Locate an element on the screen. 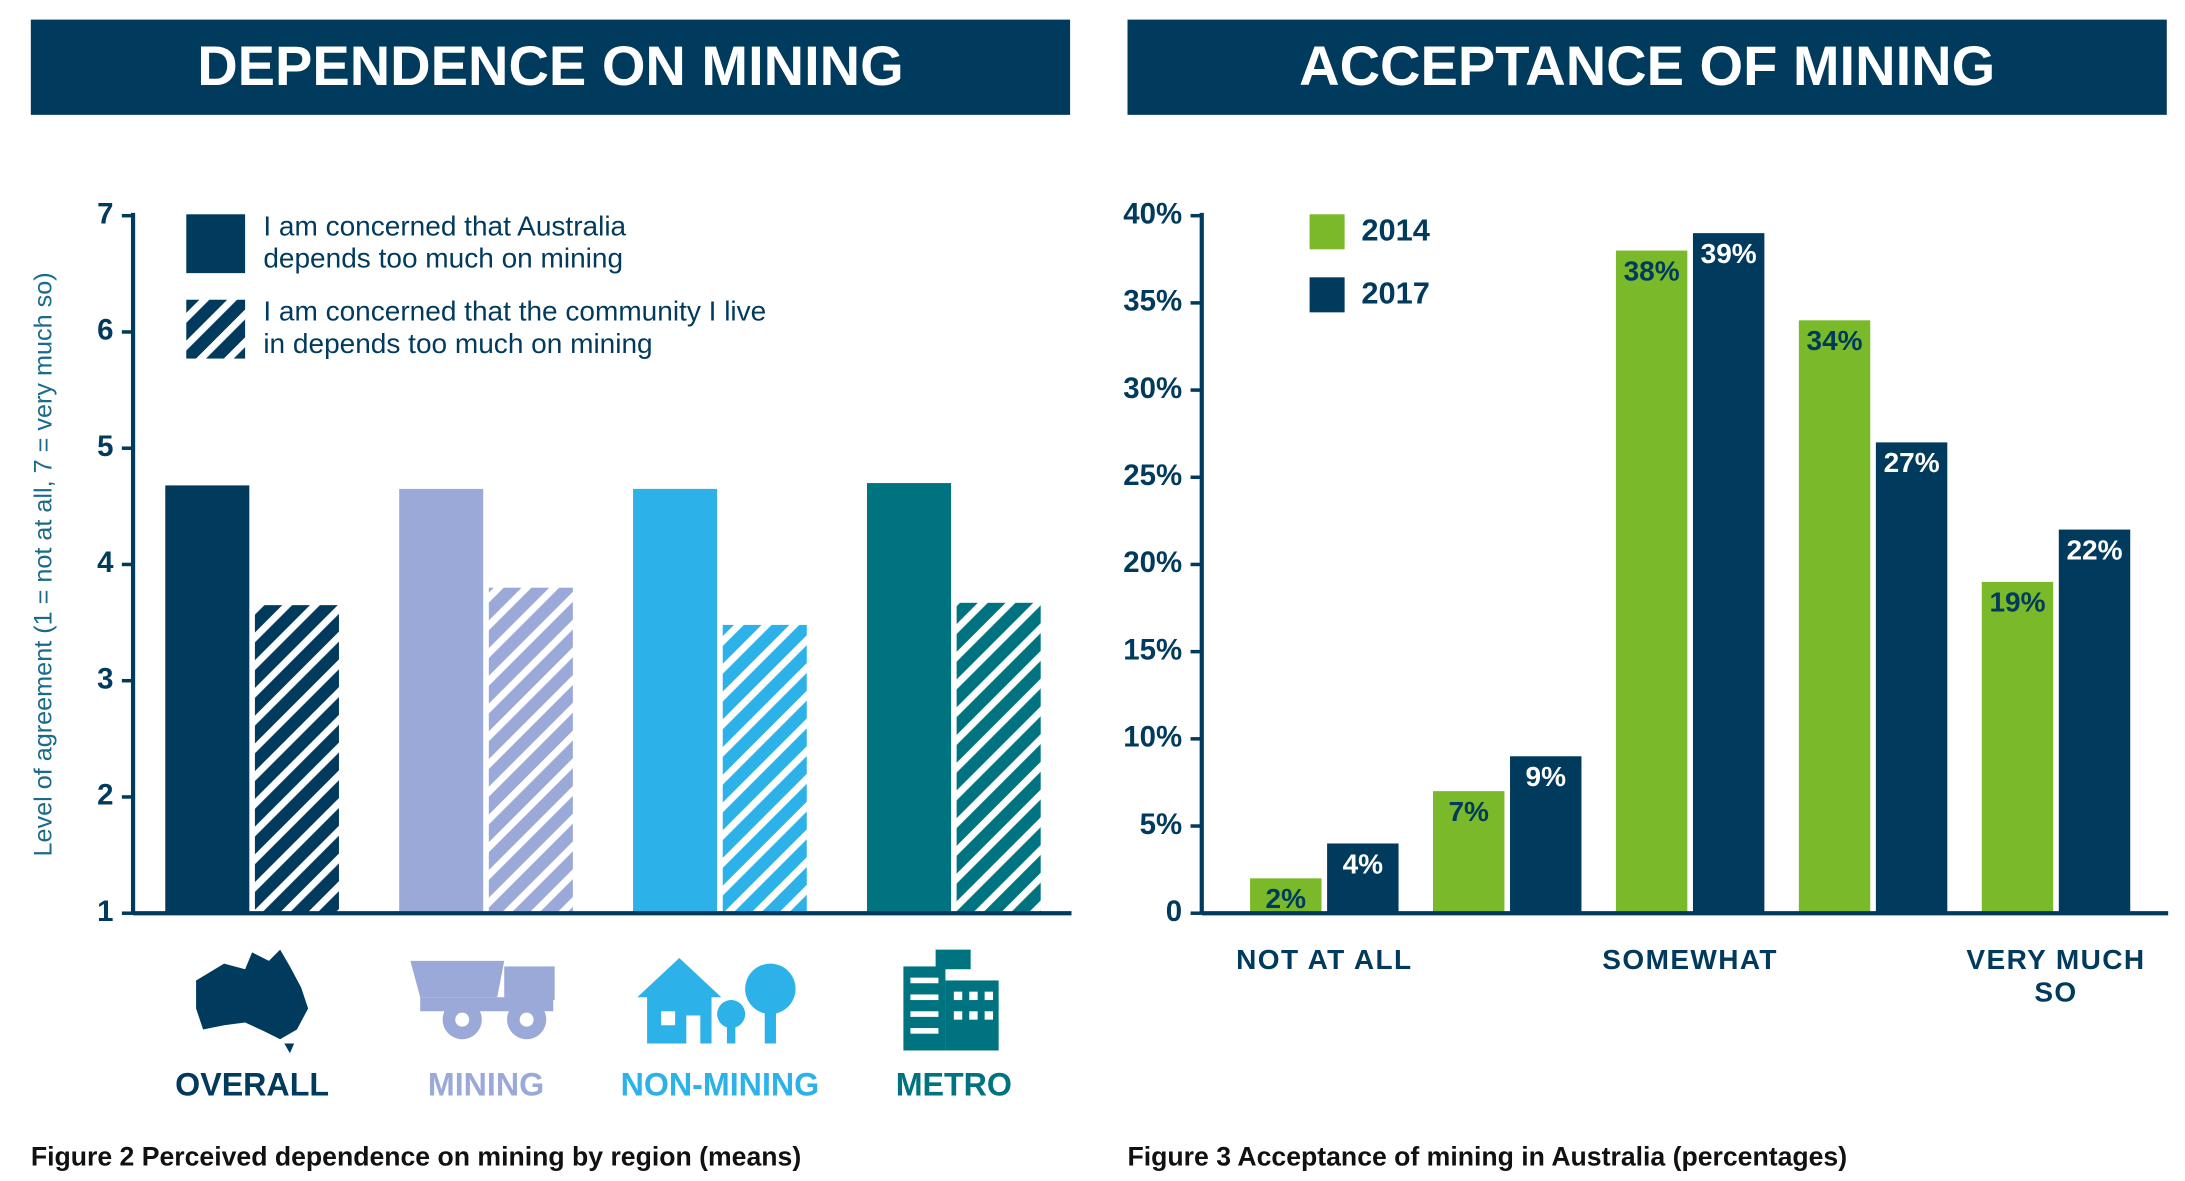 This screenshot has width=2185, height=1181. y-tick-label: 10% is located at coordinates (1152, 737).